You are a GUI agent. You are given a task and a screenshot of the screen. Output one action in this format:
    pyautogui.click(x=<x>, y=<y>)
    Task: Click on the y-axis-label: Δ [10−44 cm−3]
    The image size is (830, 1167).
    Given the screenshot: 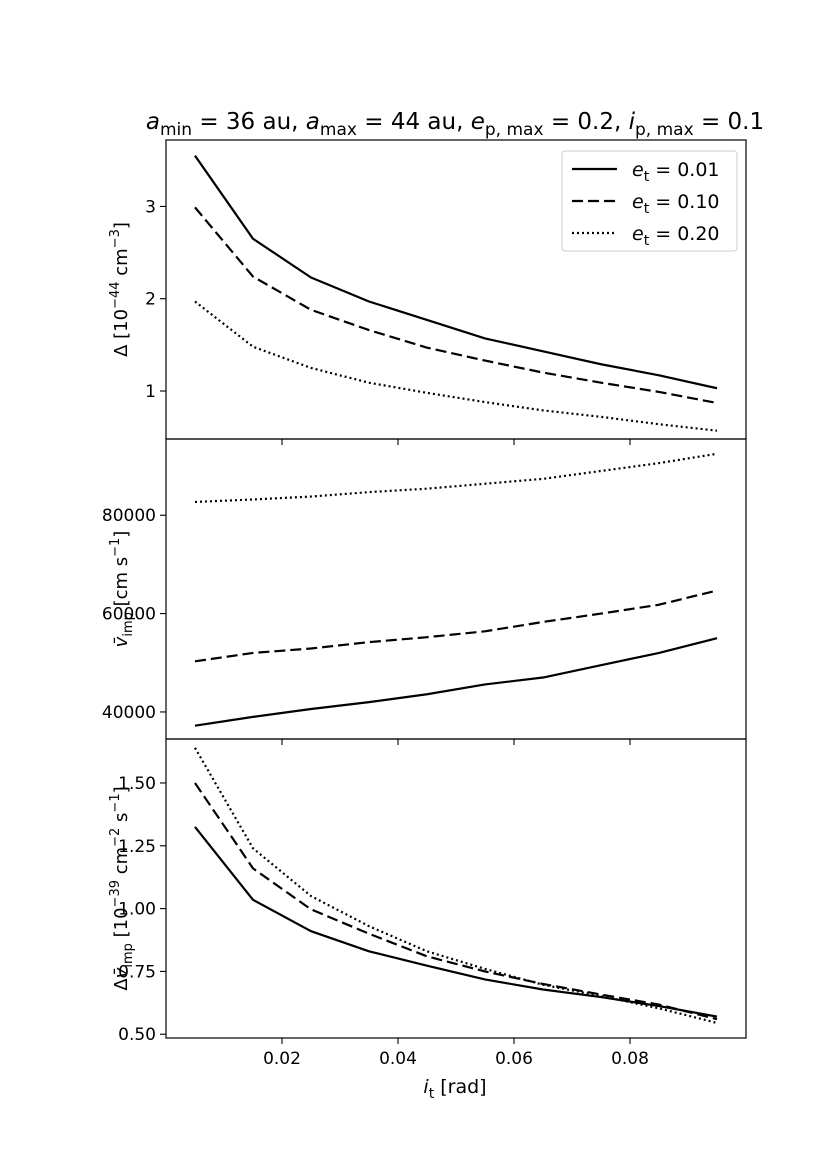 What is the action you would take?
    pyautogui.click(x=120, y=289)
    